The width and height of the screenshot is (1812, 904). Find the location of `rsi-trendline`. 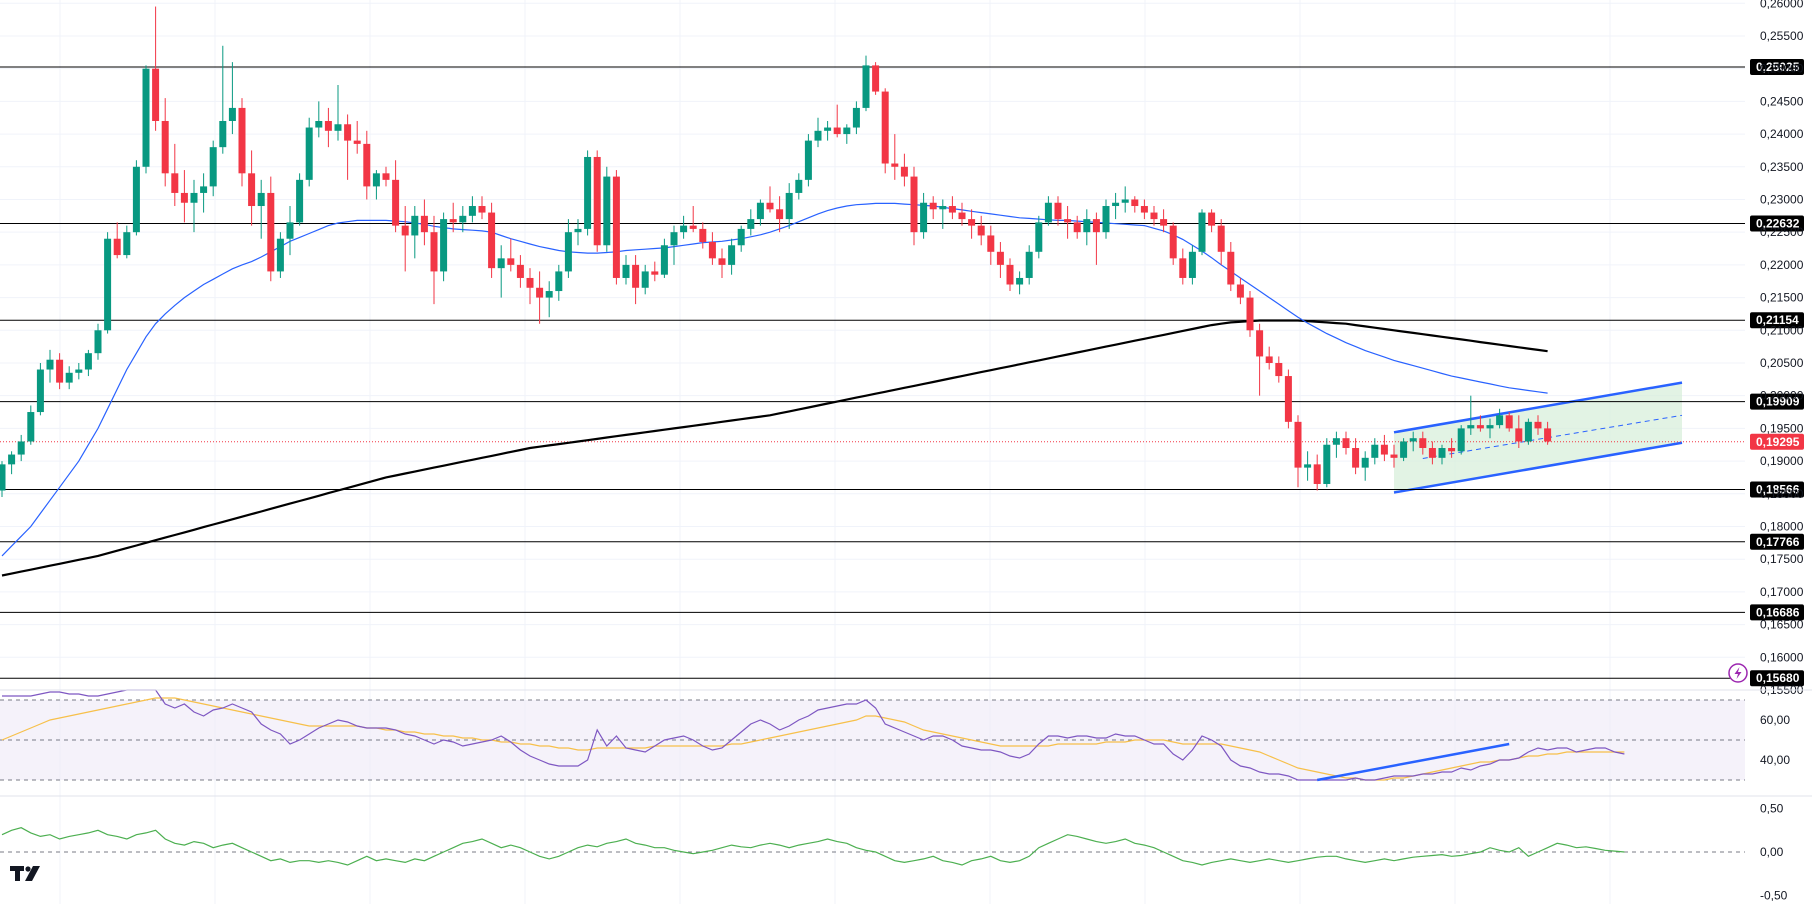

rsi-trendline is located at coordinates (1413, 762).